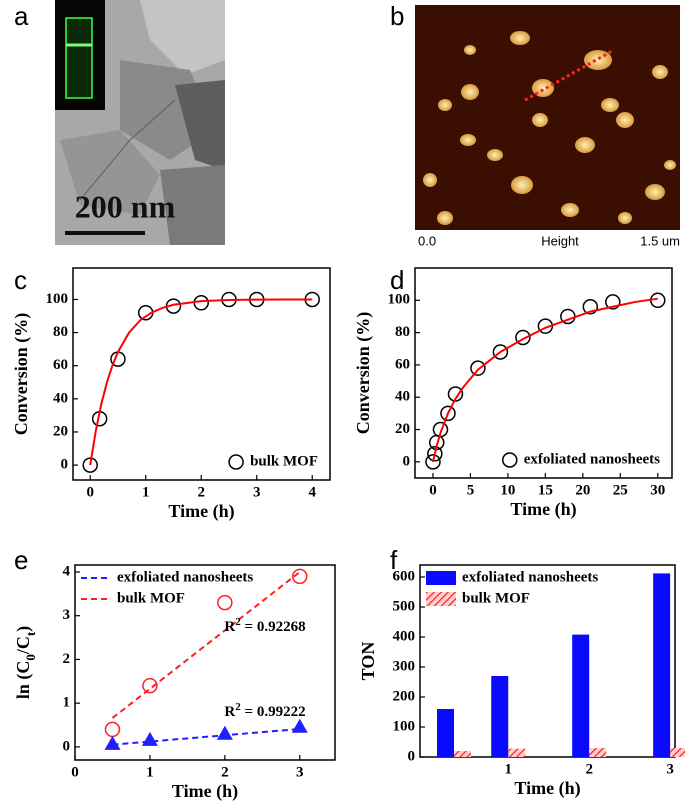  I want to click on afm-axis-label: Height, so click(560, 240).